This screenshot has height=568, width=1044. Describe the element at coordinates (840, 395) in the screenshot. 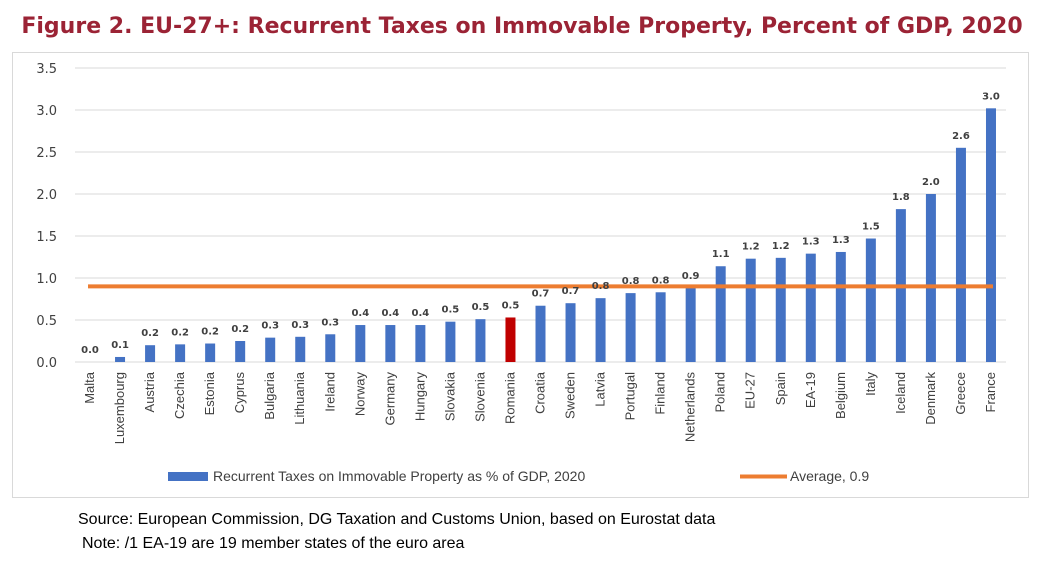

I see `x-tick-label: Belgium` at that location.